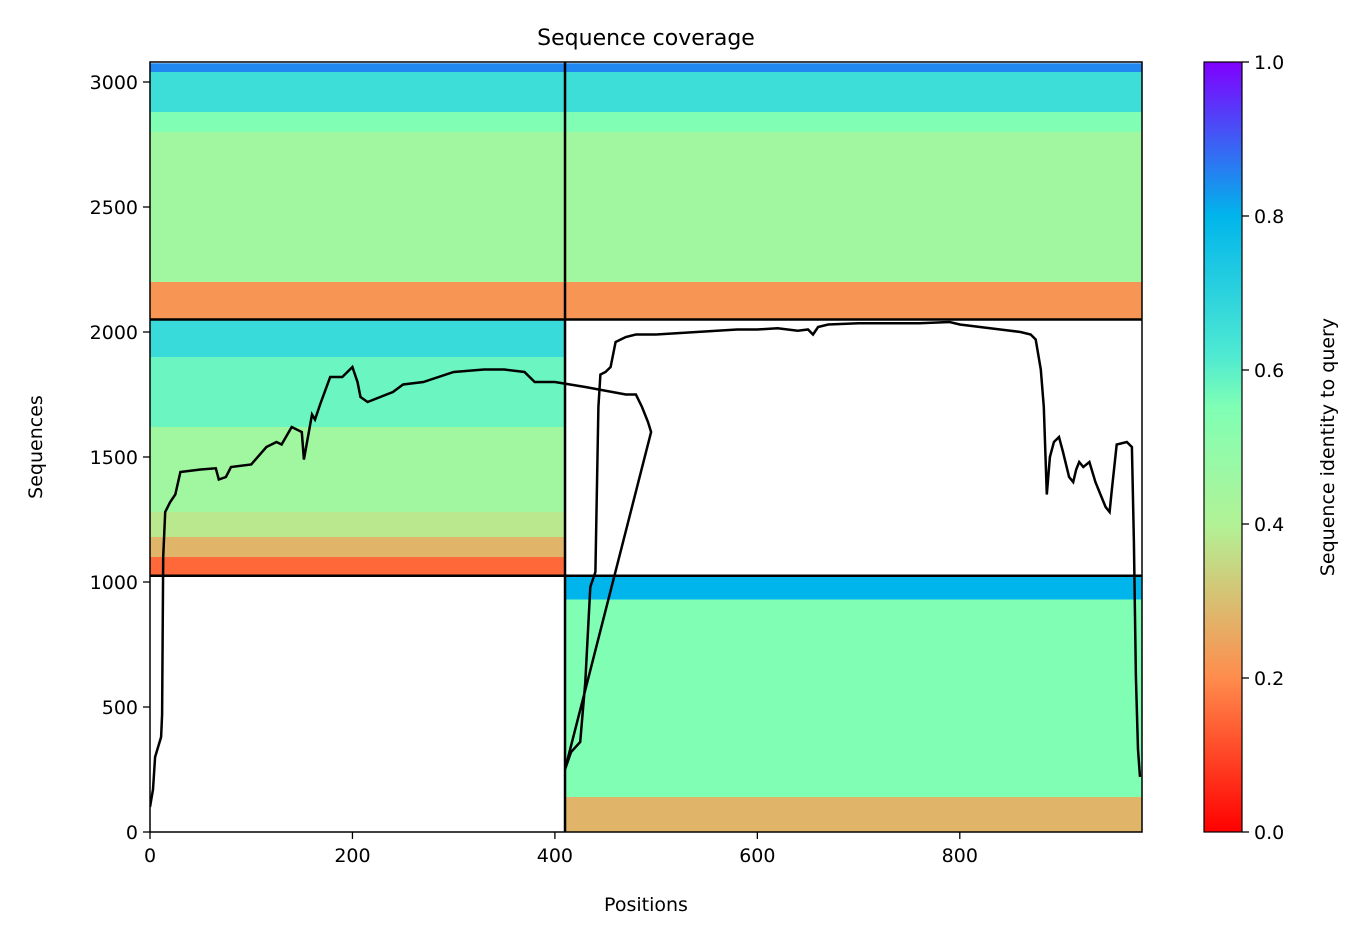  I want to click on x-tick-label: 0, so click(150, 856).